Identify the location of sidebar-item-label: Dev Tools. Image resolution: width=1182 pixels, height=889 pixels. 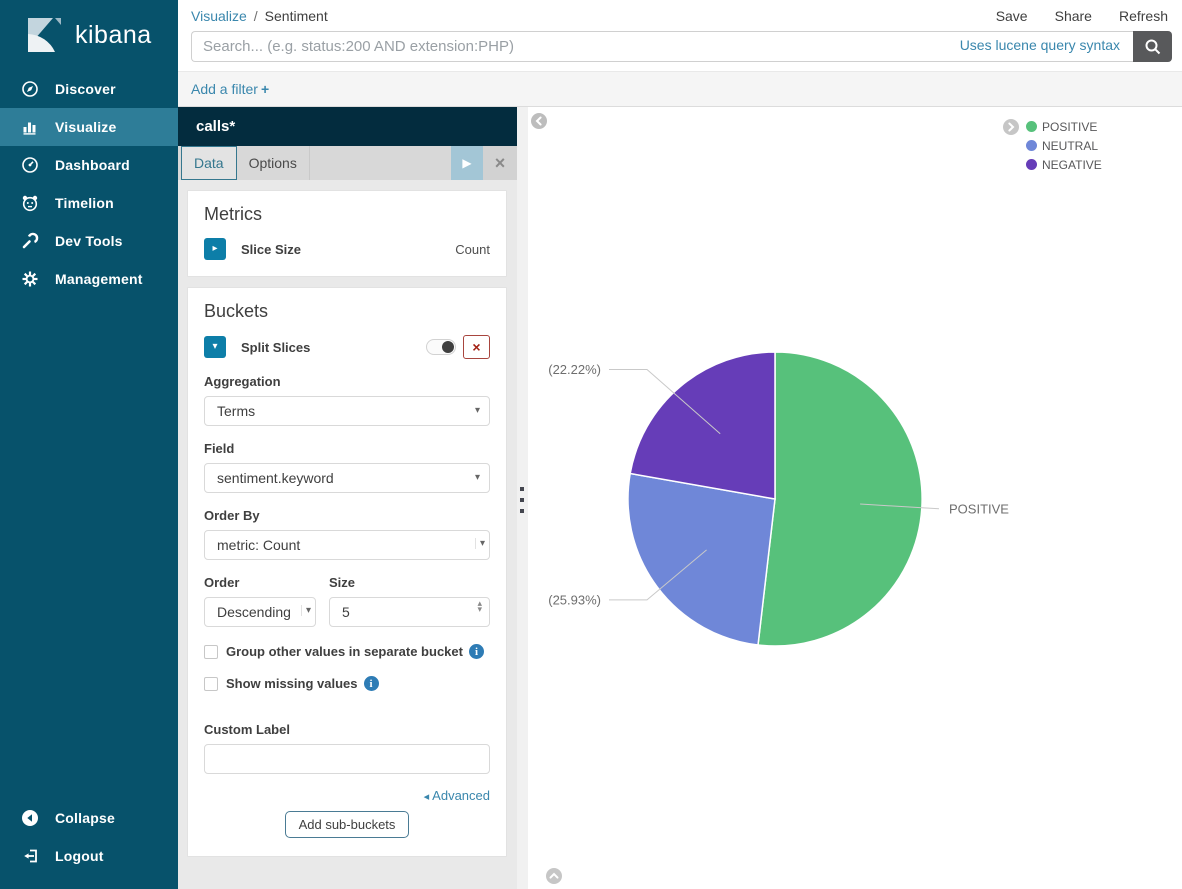
(89, 241).